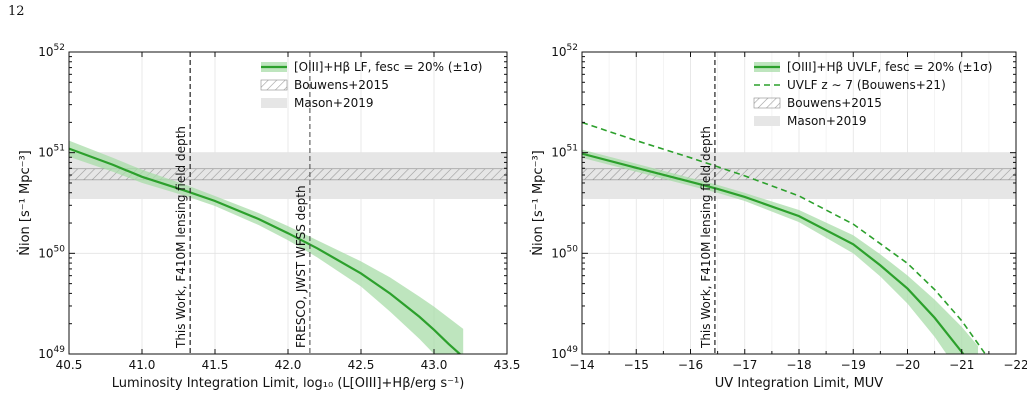  Describe the element at coordinates (799, 383) in the screenshot. I see `x-axis-label-right: UV Integration Limit, MUV` at that location.